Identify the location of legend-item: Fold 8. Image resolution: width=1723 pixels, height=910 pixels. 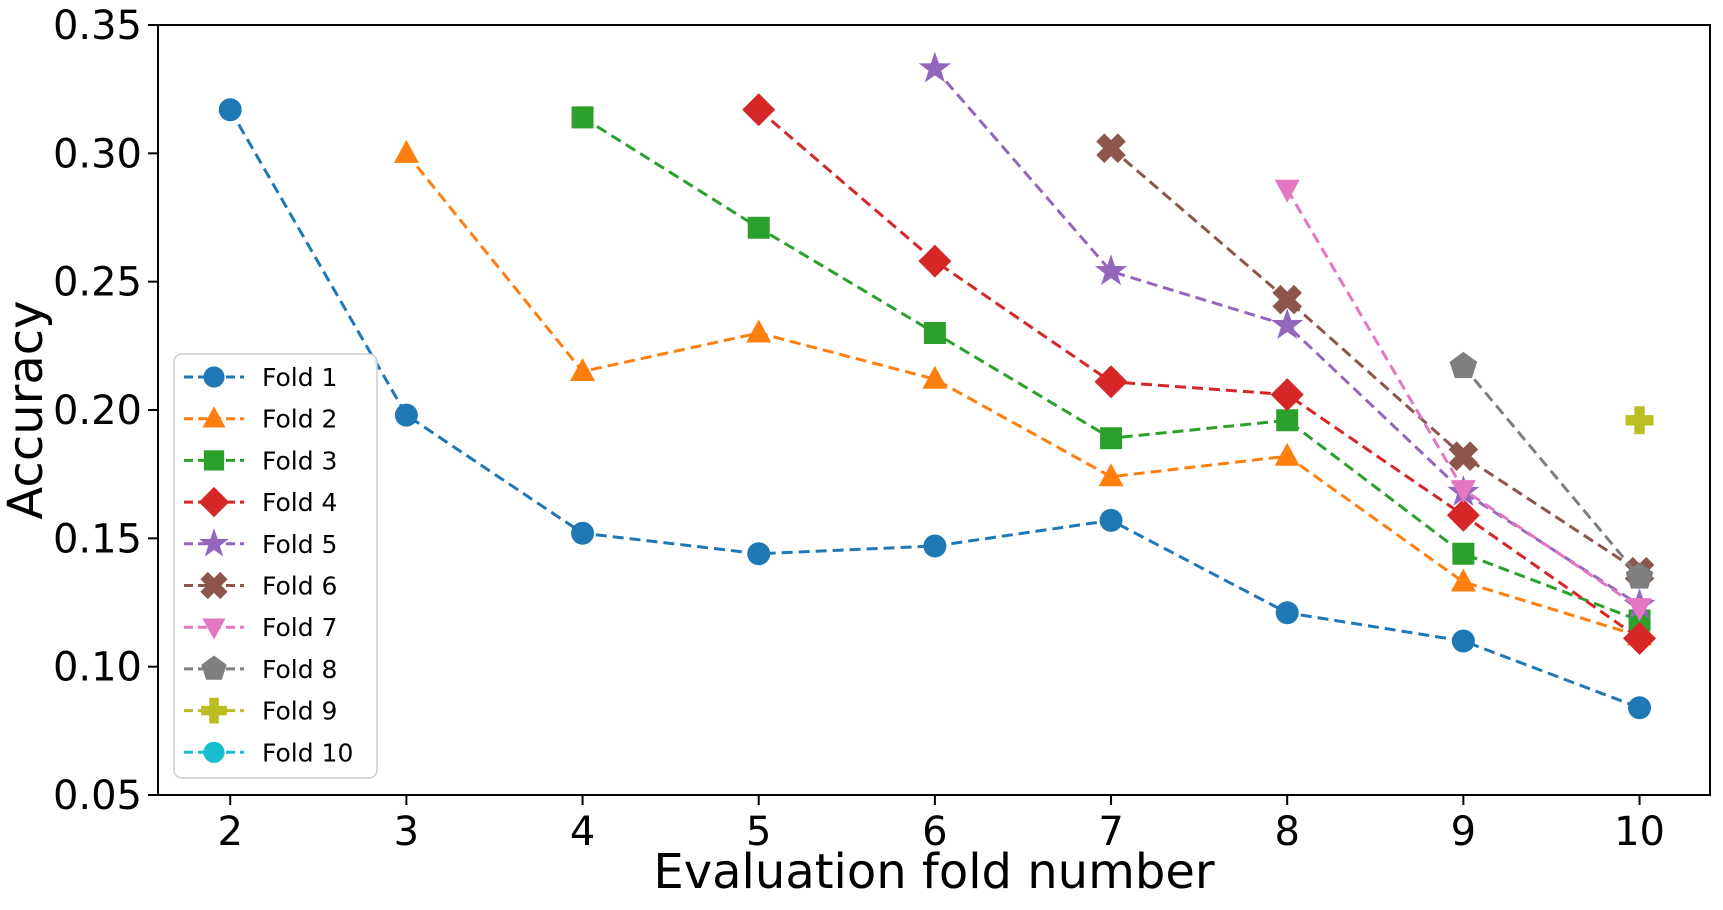
(260, 669).